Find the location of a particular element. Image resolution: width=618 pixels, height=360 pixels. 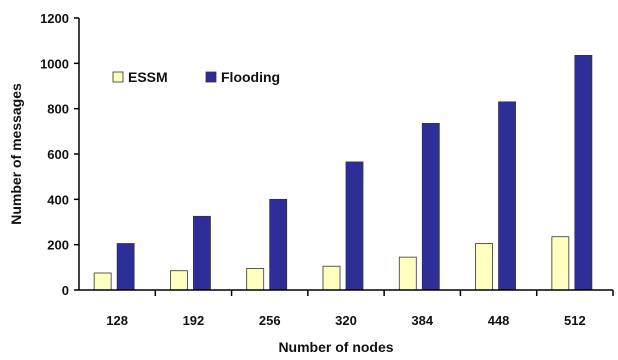

y-tick-label: 400 is located at coordinates (58, 199).